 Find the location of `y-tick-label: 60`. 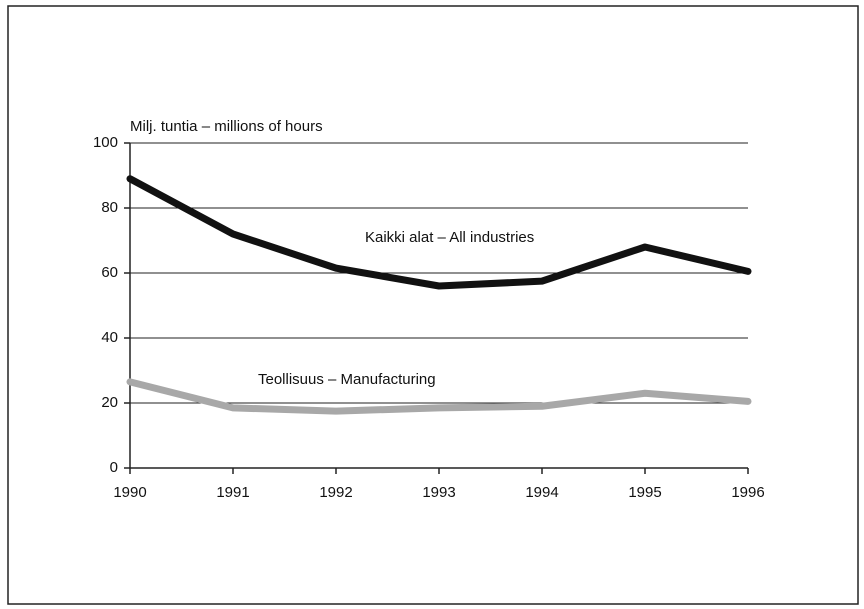

y-tick-label: 60 is located at coordinates (109, 272).